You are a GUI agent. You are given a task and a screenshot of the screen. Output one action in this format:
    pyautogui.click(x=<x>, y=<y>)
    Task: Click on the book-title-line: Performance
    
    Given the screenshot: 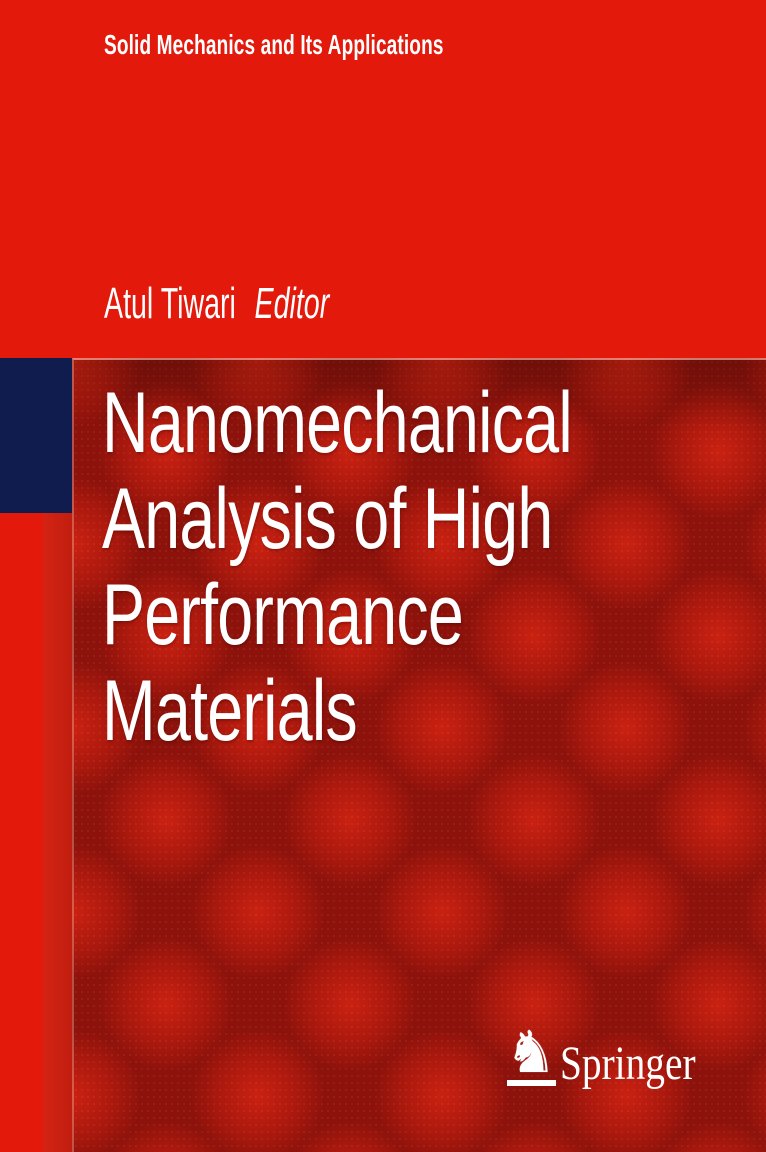 What is the action you would take?
    pyautogui.click(x=283, y=615)
    